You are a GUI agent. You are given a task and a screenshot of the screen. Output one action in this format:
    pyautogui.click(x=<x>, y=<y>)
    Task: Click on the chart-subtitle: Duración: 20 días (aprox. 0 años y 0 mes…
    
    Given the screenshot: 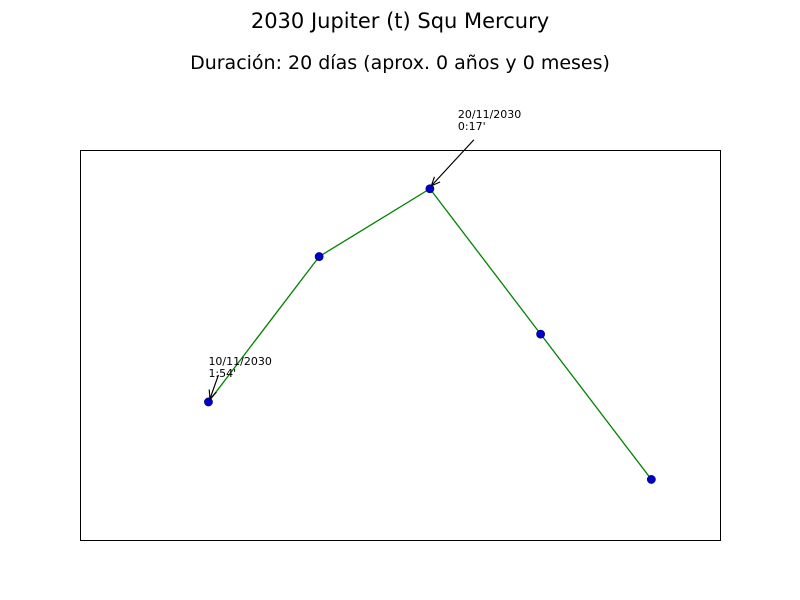 What is the action you would take?
    pyautogui.click(x=400, y=63)
    